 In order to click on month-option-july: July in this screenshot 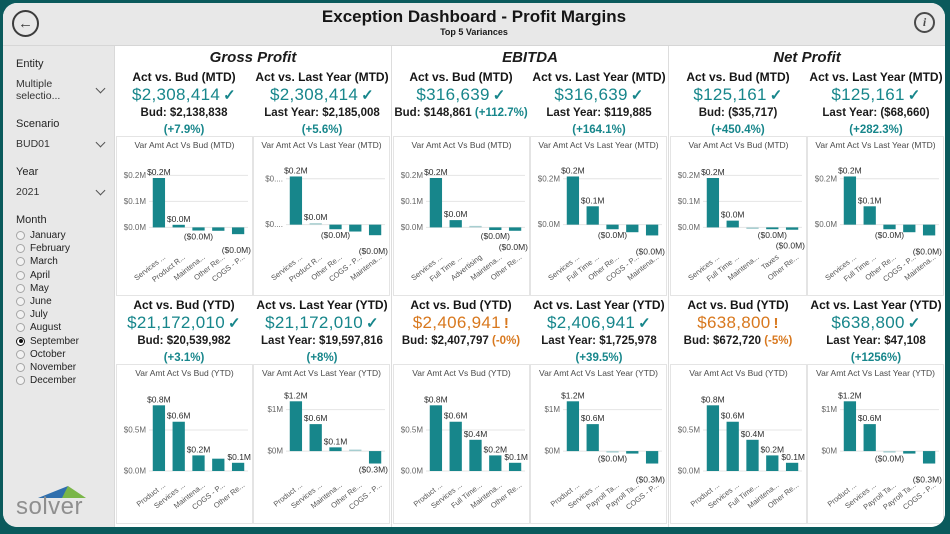, I will do `click(65, 314)`.